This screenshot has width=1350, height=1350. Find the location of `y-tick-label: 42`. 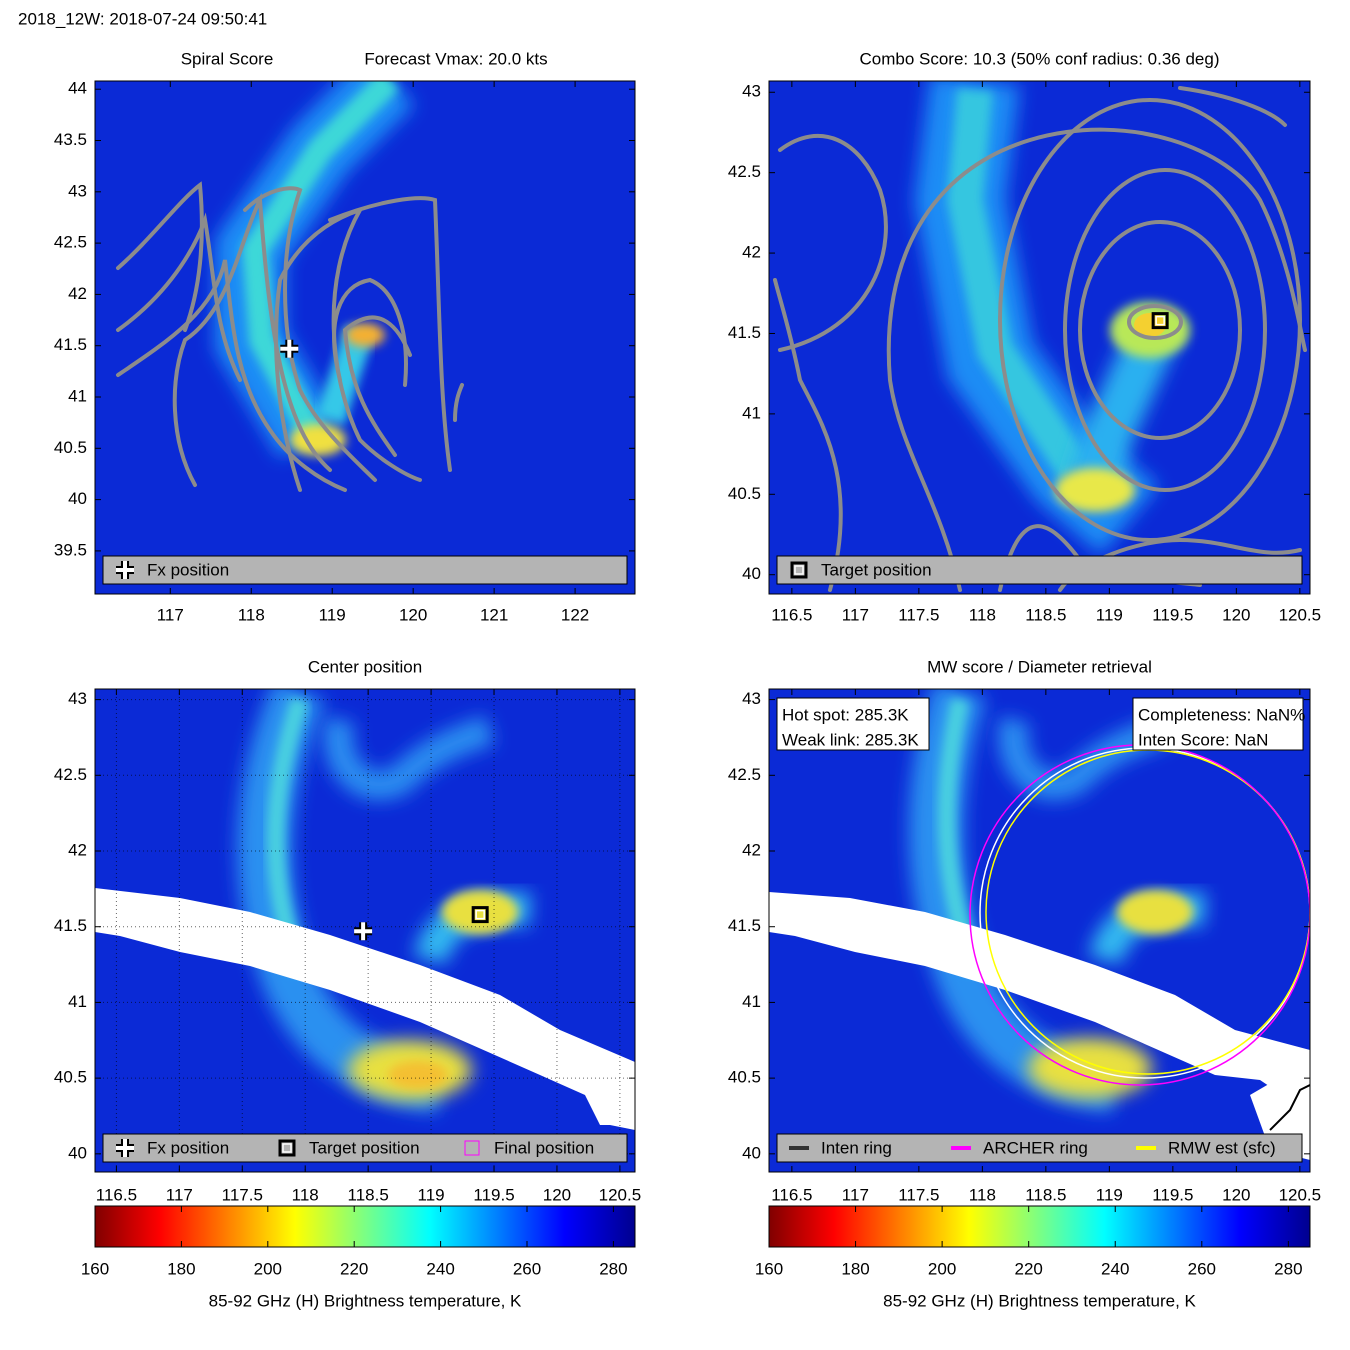

y-tick-label: 42 is located at coordinates (751, 252).